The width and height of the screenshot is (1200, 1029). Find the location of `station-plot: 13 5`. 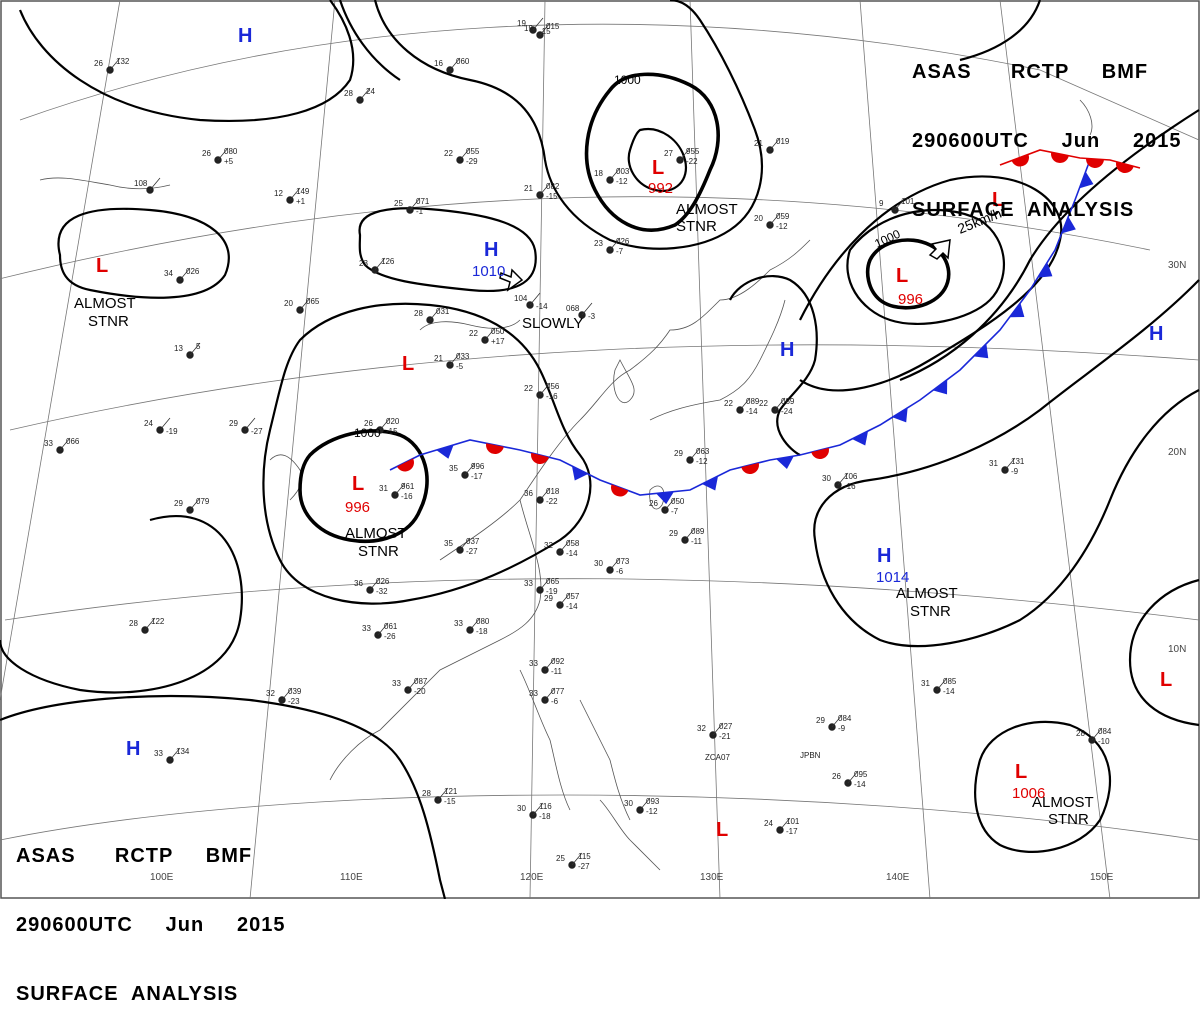

station-plot: 13 5 is located at coordinates (187, 350).